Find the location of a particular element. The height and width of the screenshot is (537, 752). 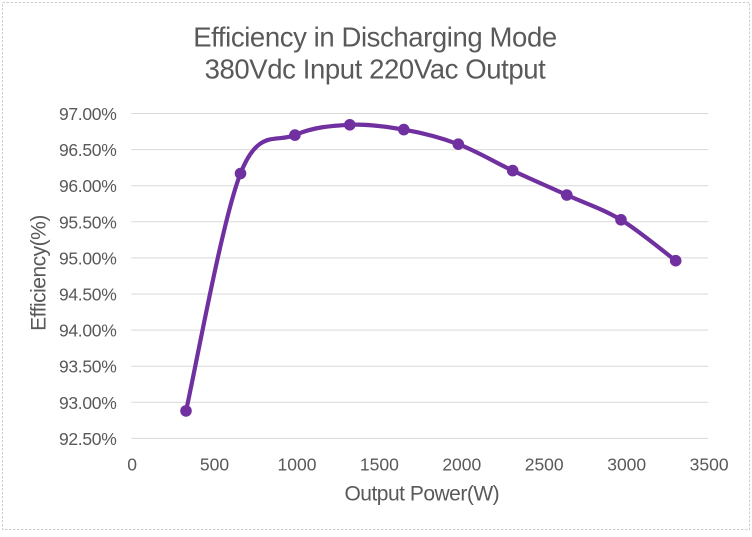

svg-text: Efficiency(%) is located at coordinates (39, 273).